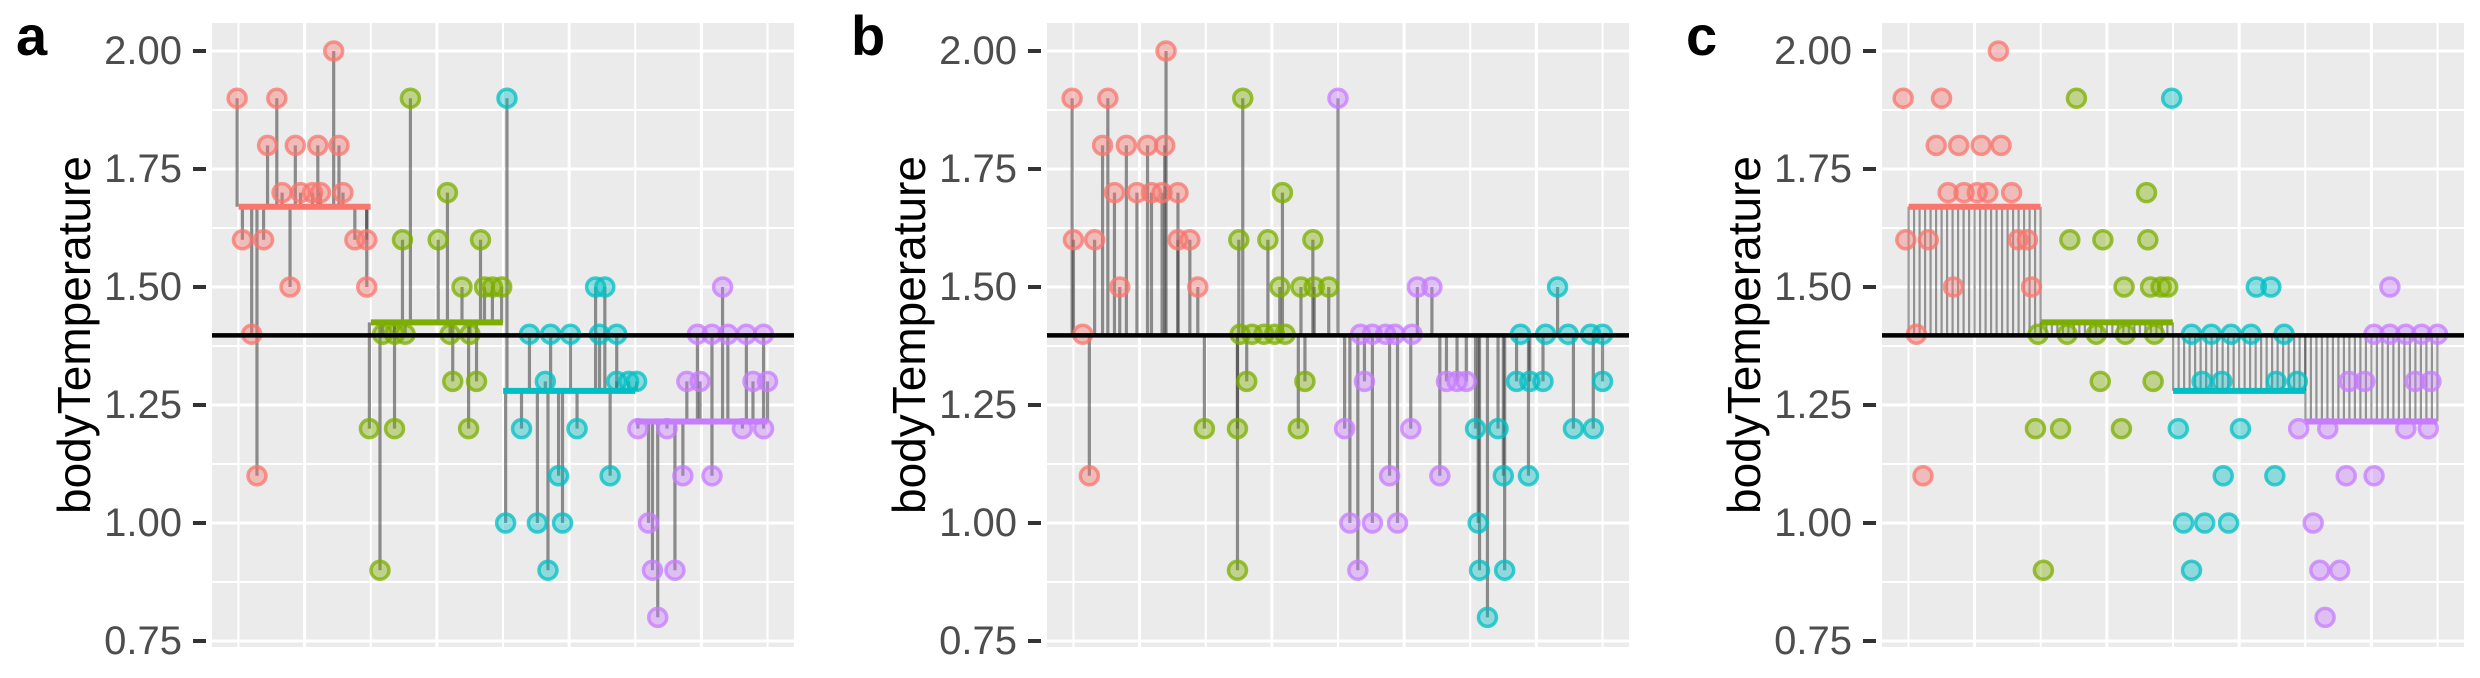 The height and width of the screenshot is (678, 2480). What do you see at coordinates (978, 169) in the screenshot?
I see `y-tick-label: 1.75` at bounding box center [978, 169].